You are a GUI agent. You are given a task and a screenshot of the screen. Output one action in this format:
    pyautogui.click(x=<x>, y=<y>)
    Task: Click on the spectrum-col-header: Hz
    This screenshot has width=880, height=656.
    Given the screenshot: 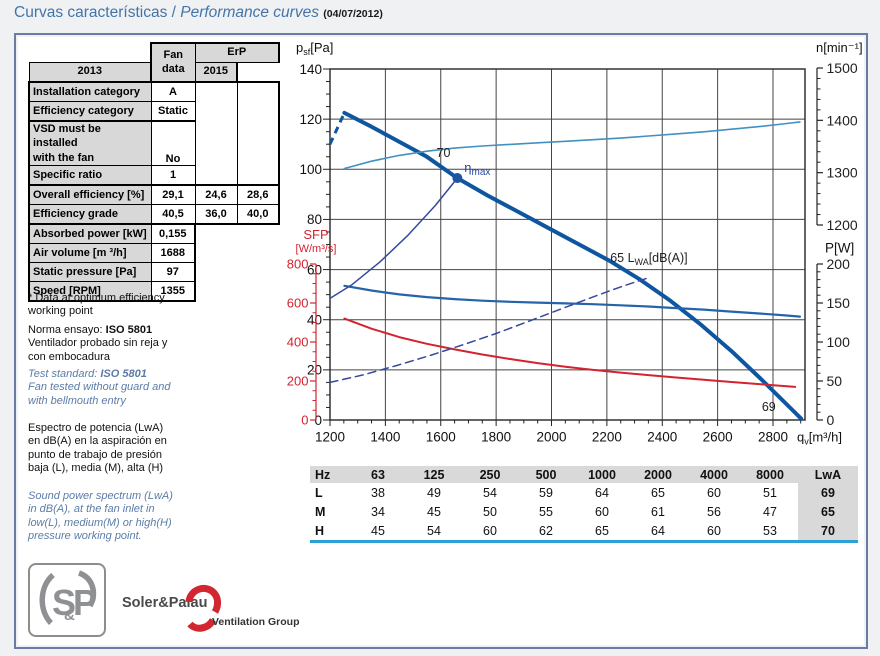 What is the action you would take?
    pyautogui.click(x=330, y=474)
    